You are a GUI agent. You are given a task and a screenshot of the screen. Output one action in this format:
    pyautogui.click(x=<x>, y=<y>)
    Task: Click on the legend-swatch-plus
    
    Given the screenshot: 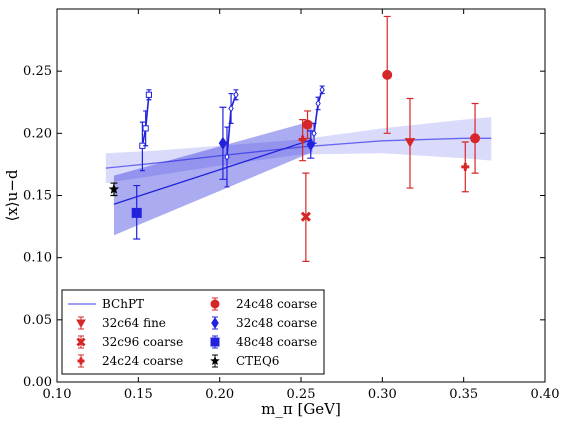 What is the action you would take?
    pyautogui.click(x=81, y=361)
    